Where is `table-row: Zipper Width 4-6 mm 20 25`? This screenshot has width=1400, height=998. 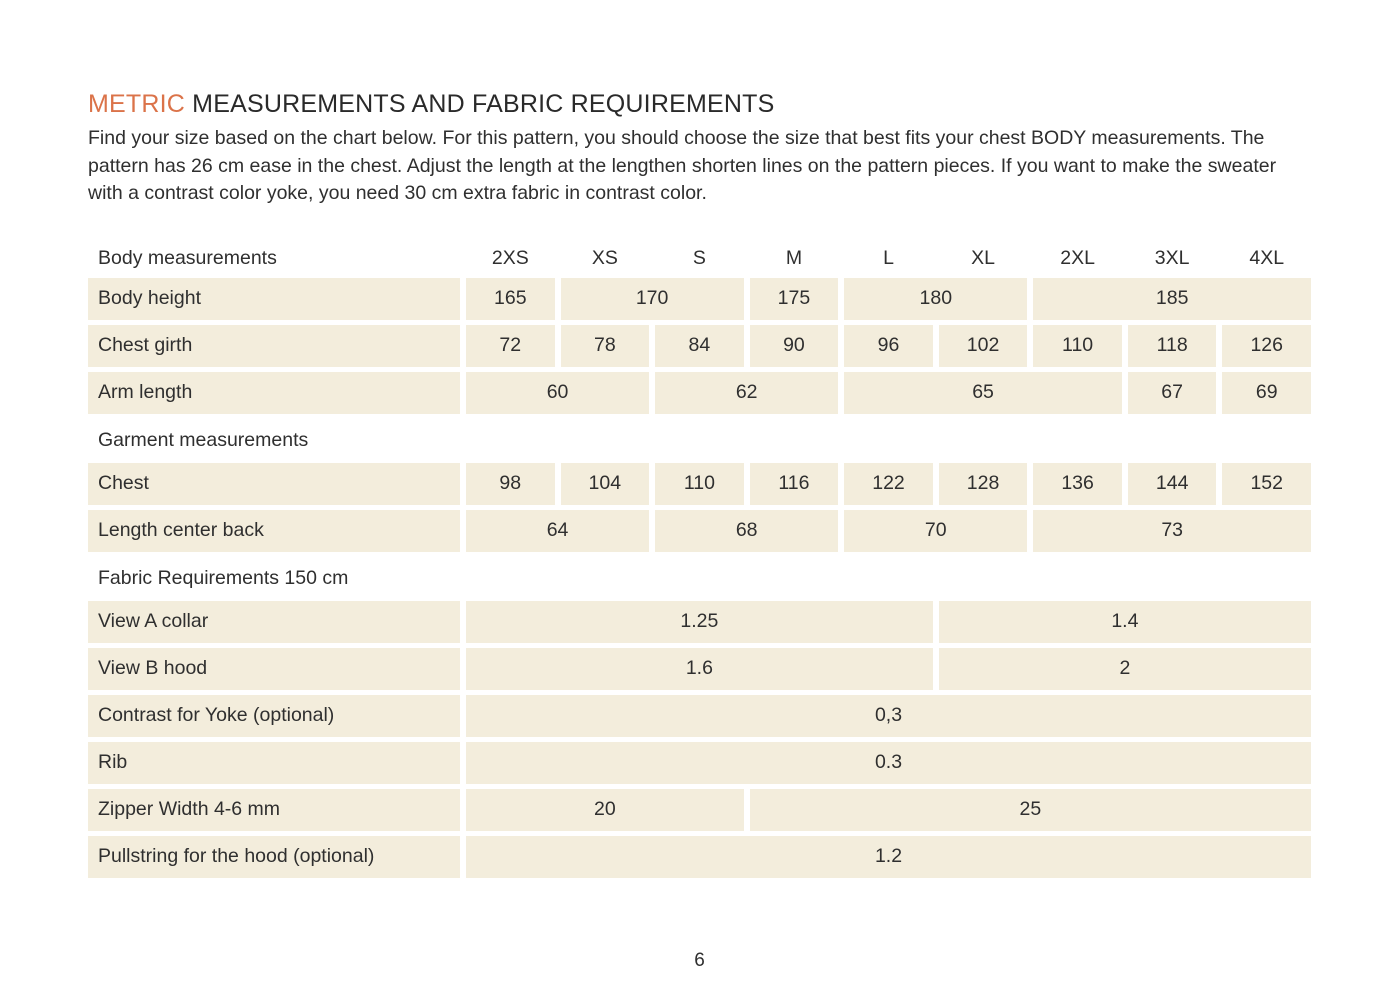
table-row: Zipper Width 4-6 mm 20 25 is located at coordinates (699, 809).